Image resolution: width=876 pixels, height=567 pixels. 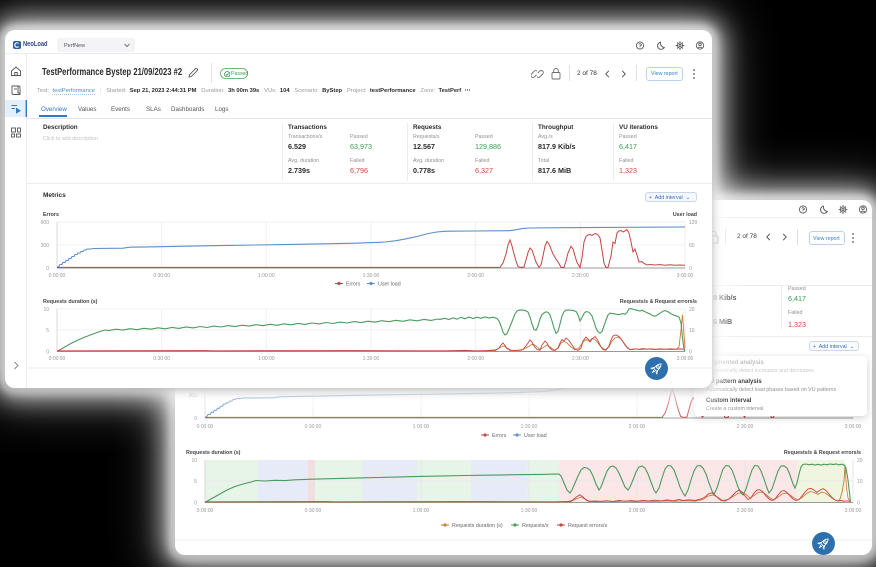 What do you see at coordinates (588, 526) in the screenshot?
I see `svg-text: Request errors/s` at bounding box center [588, 526].